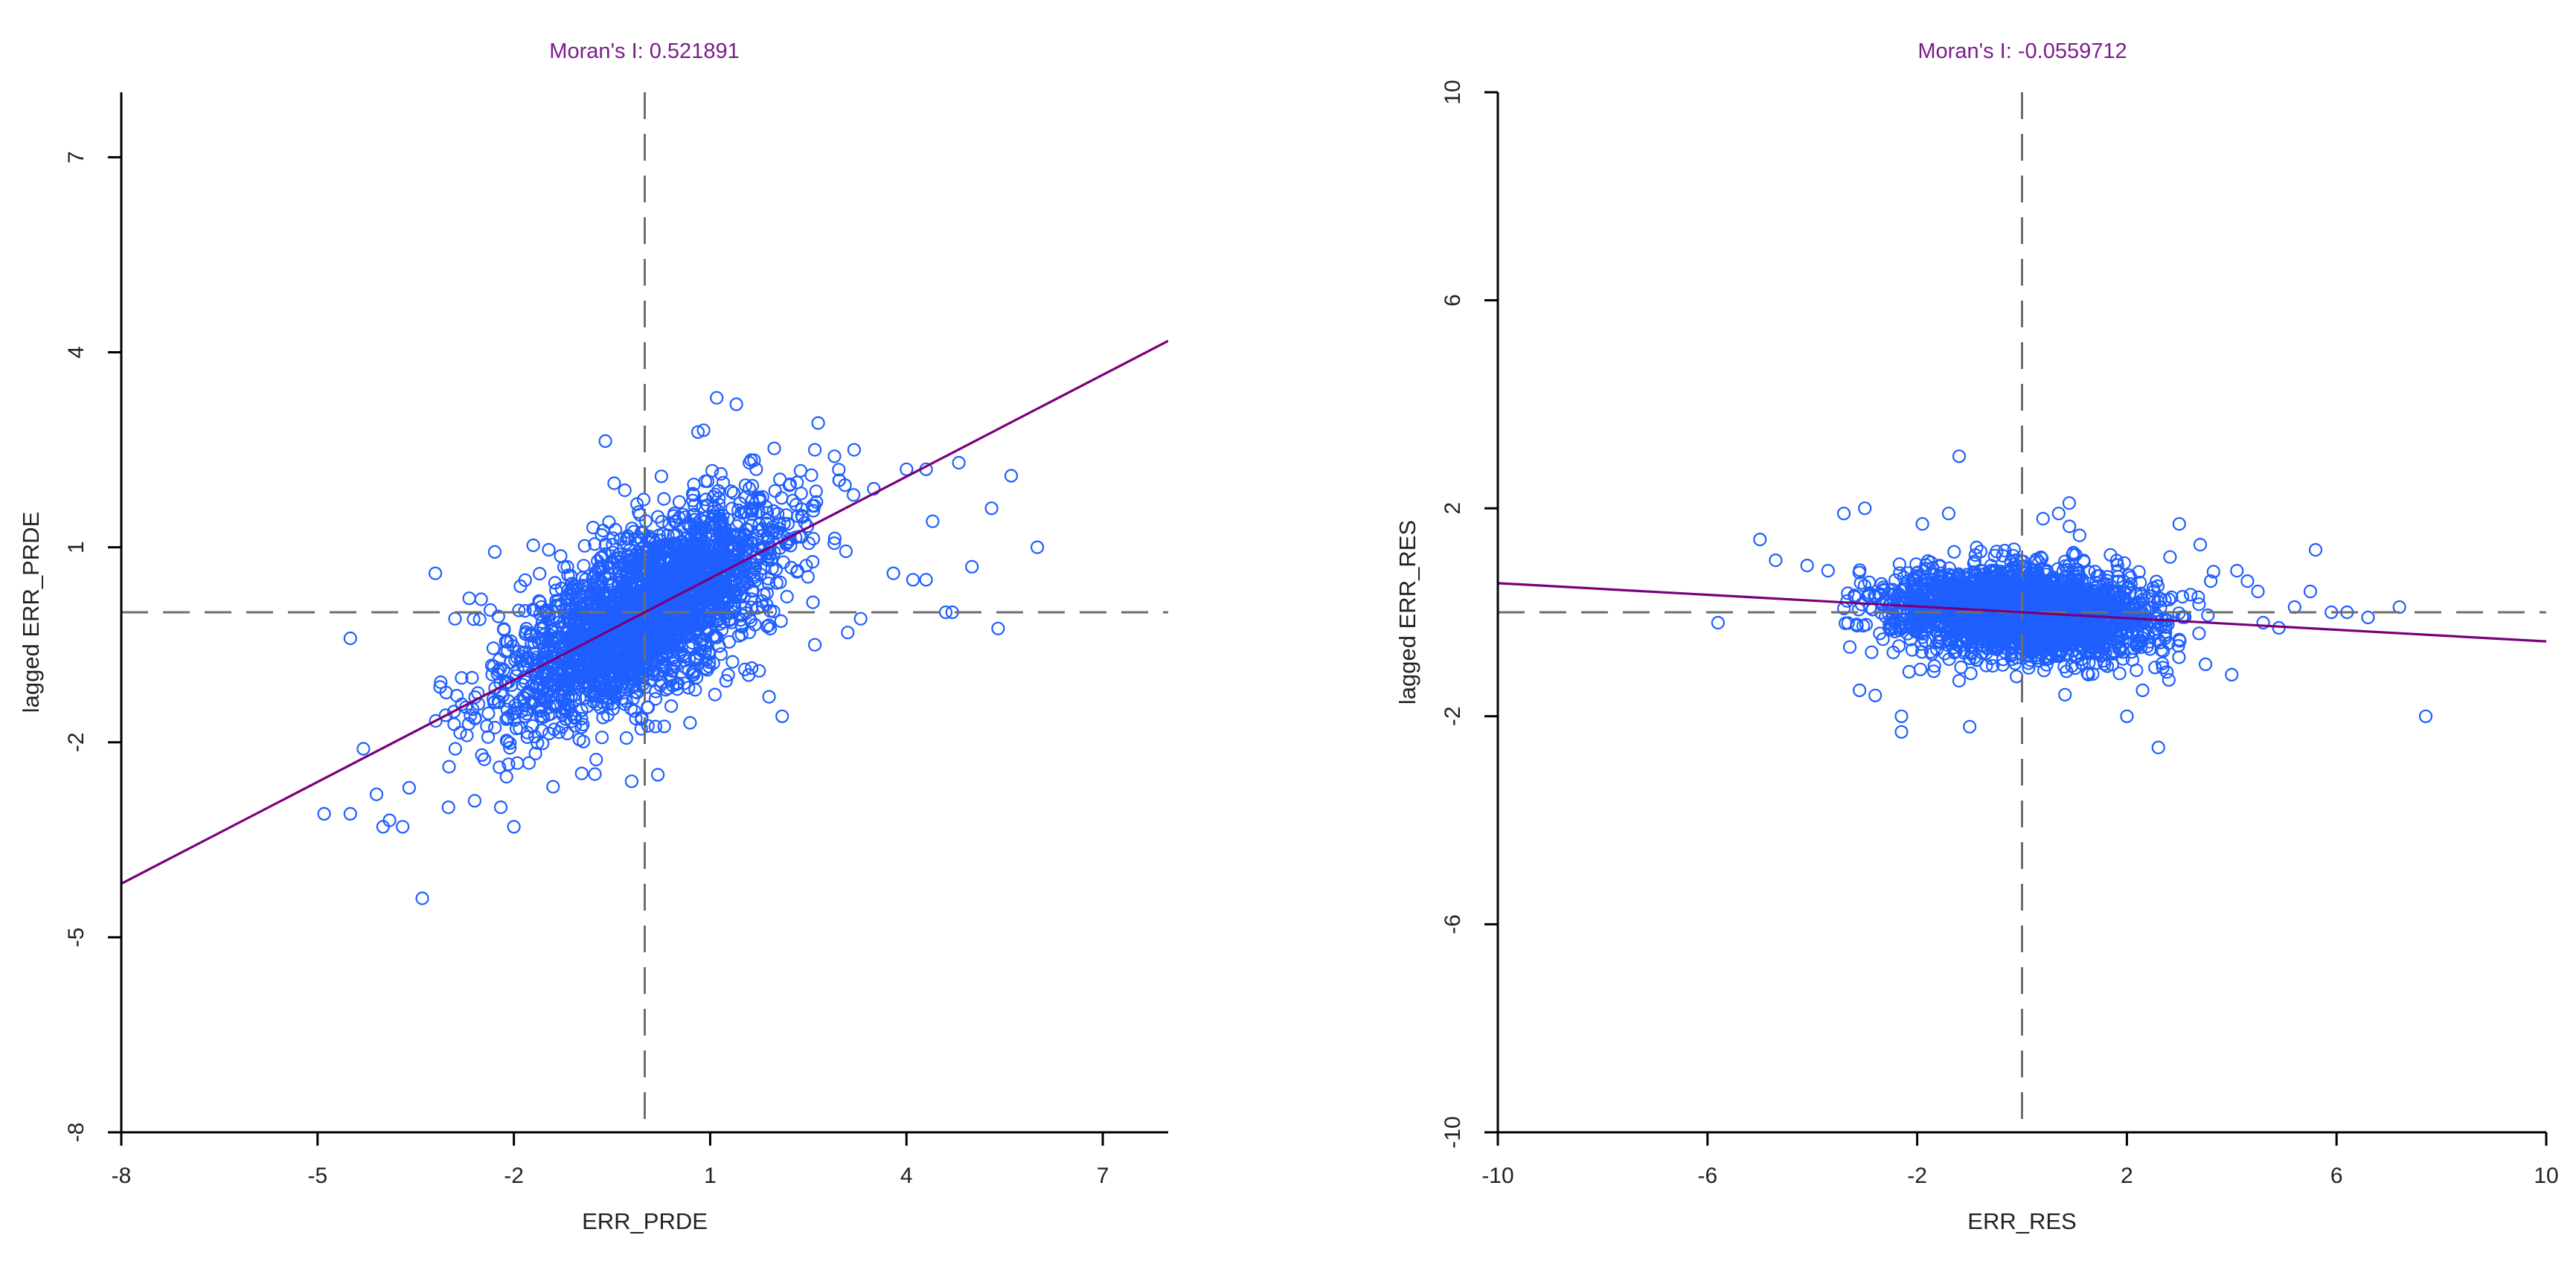 This screenshot has width=2576, height=1264. I want to click on y-axis-label: lagged ERR_PRDE, so click(31, 612).